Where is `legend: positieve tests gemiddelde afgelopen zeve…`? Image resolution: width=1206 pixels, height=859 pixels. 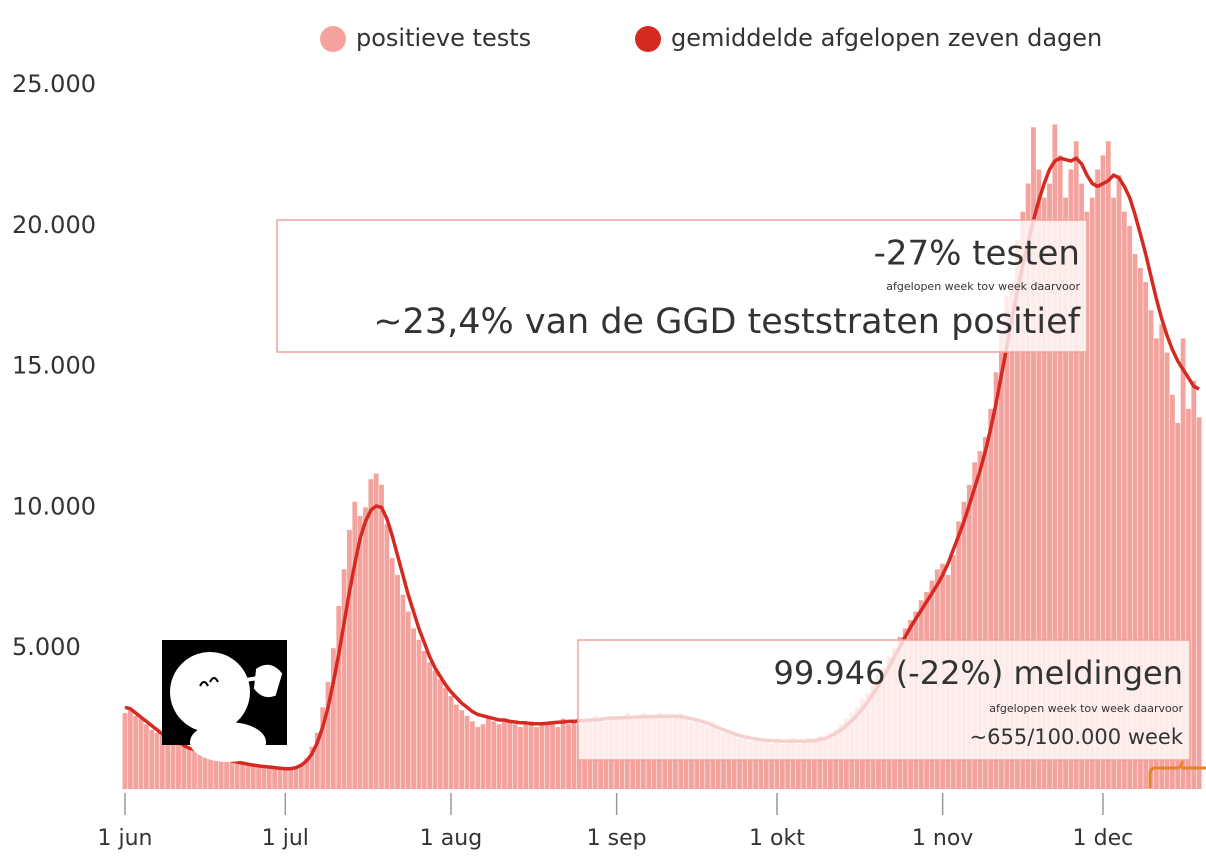 legend: positieve tests gemiddelde afgelopen zeve… is located at coordinates (711, 38).